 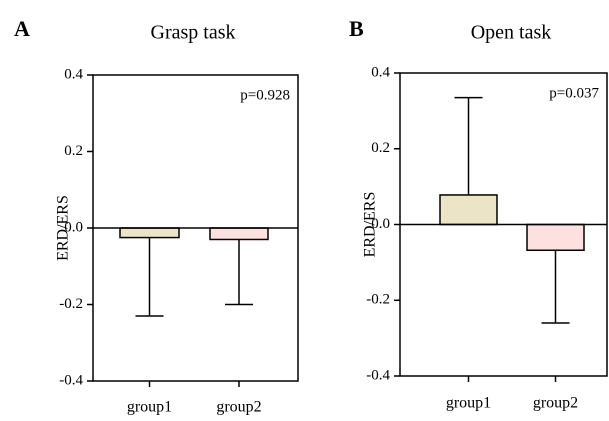 What do you see at coordinates (22, 28) in the screenshot?
I see `panel-label: A` at bounding box center [22, 28].